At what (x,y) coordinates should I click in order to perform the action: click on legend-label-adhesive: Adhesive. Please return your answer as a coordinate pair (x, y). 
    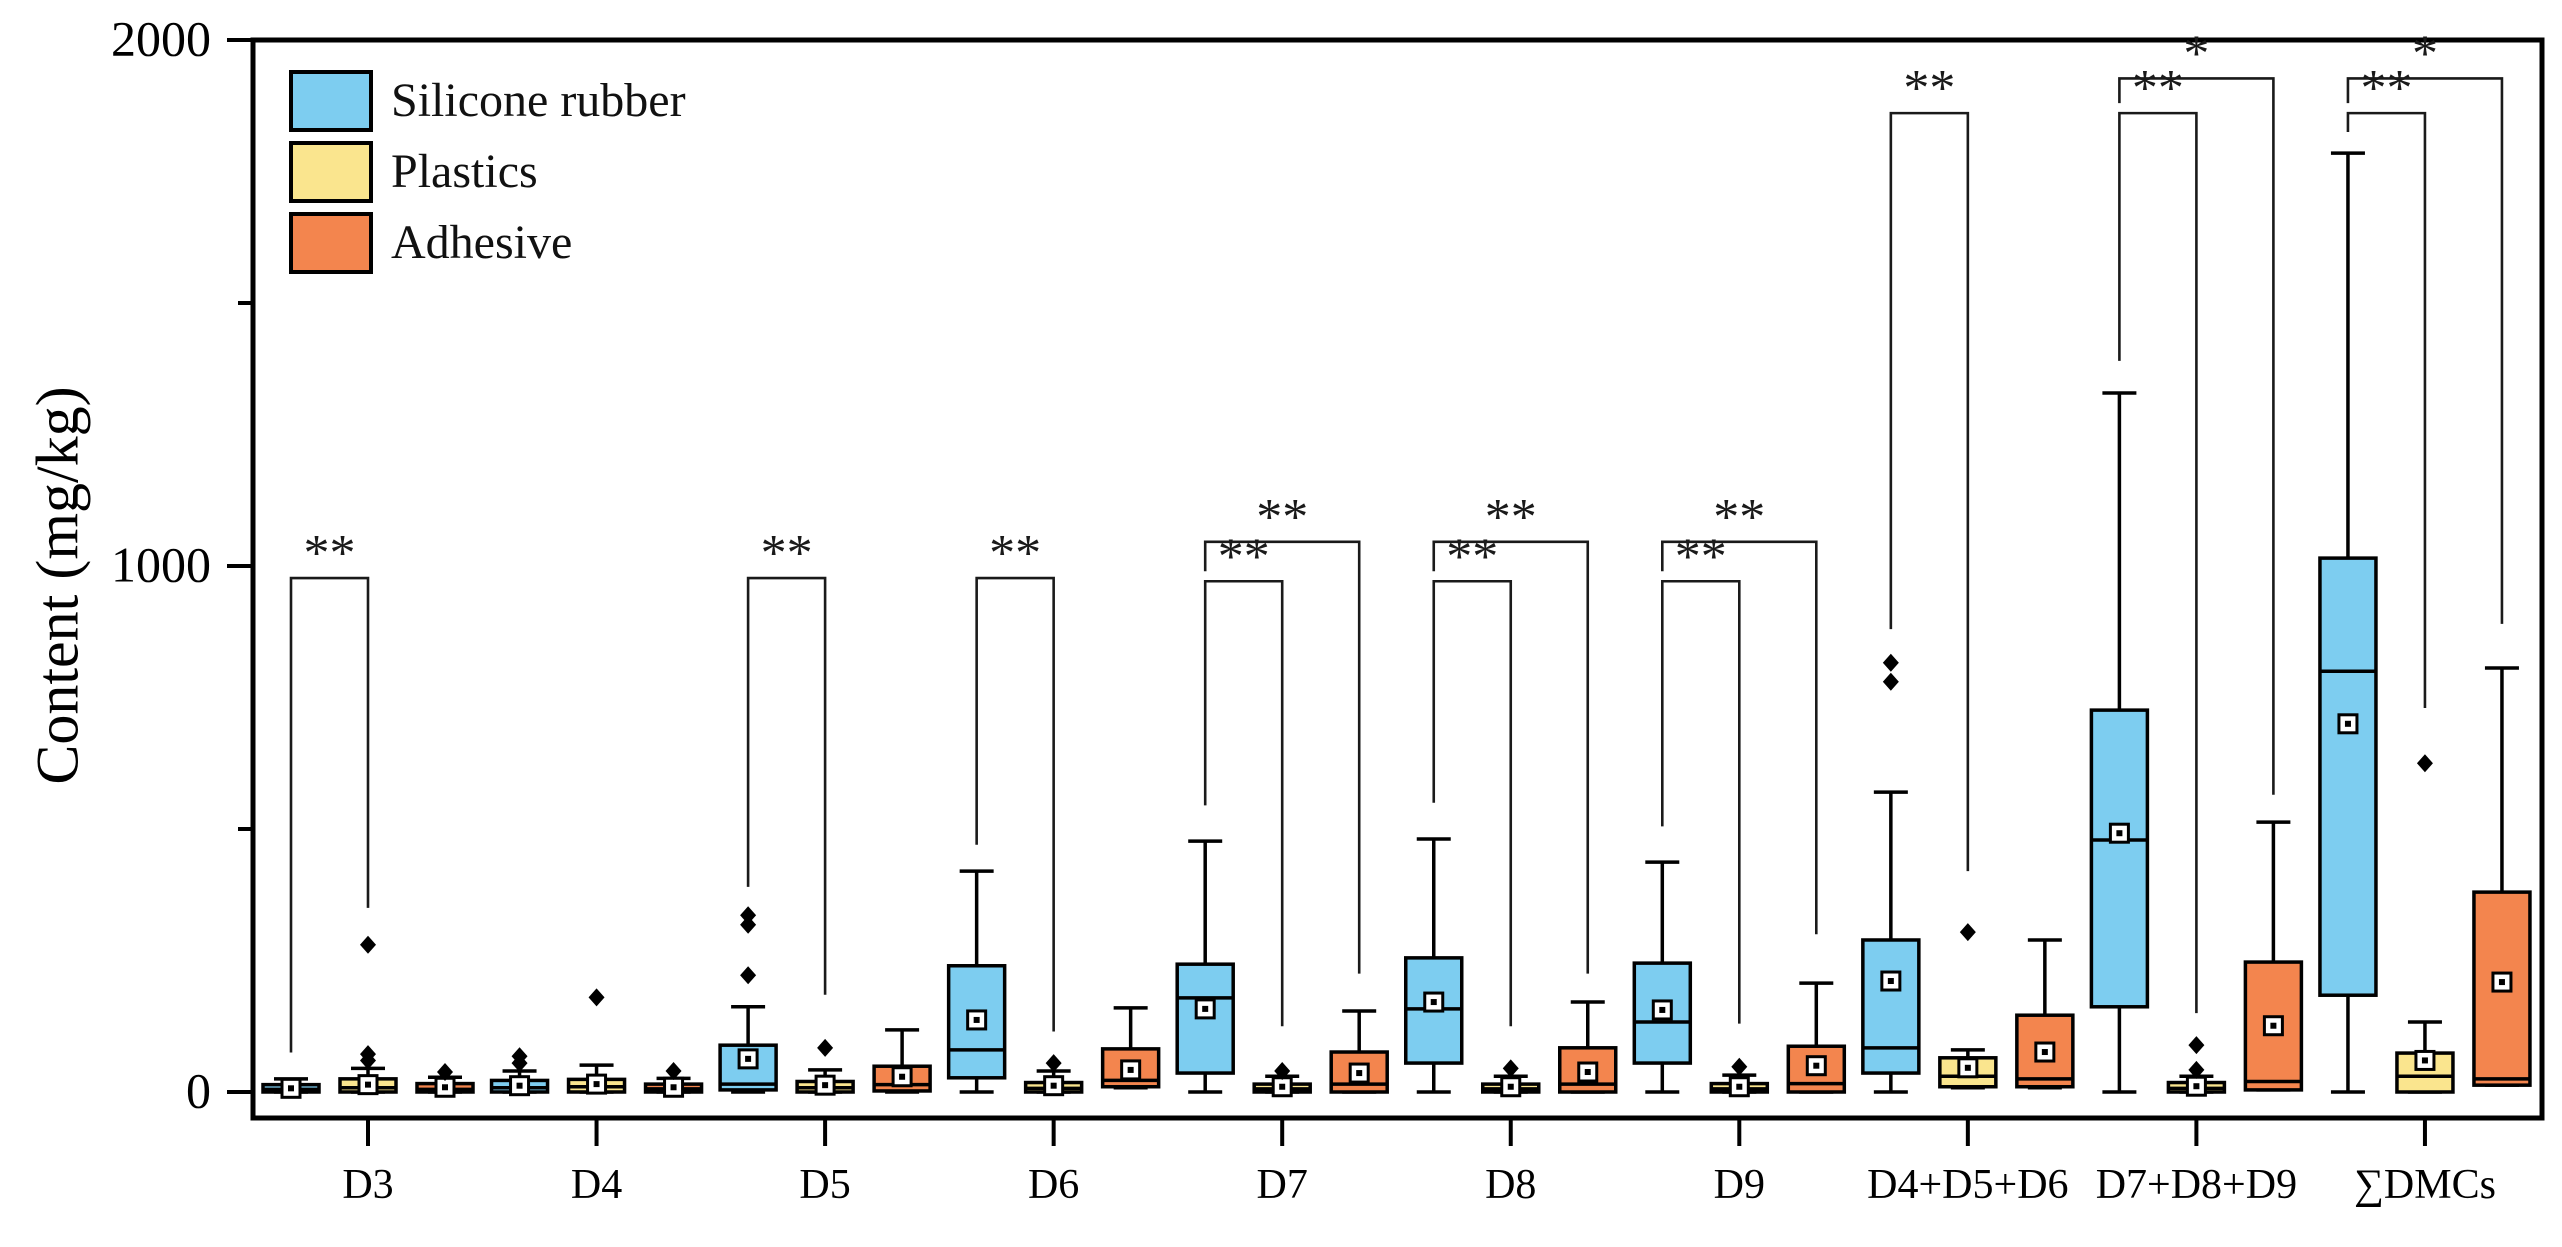
    Looking at the image, I should click on (482, 242).